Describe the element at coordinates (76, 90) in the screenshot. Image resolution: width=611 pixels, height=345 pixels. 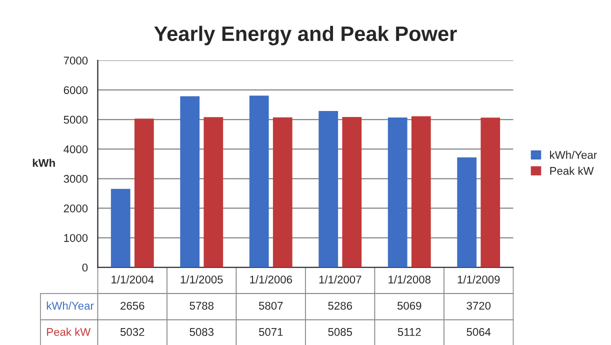
I see `y-tick-label: 6000` at that location.